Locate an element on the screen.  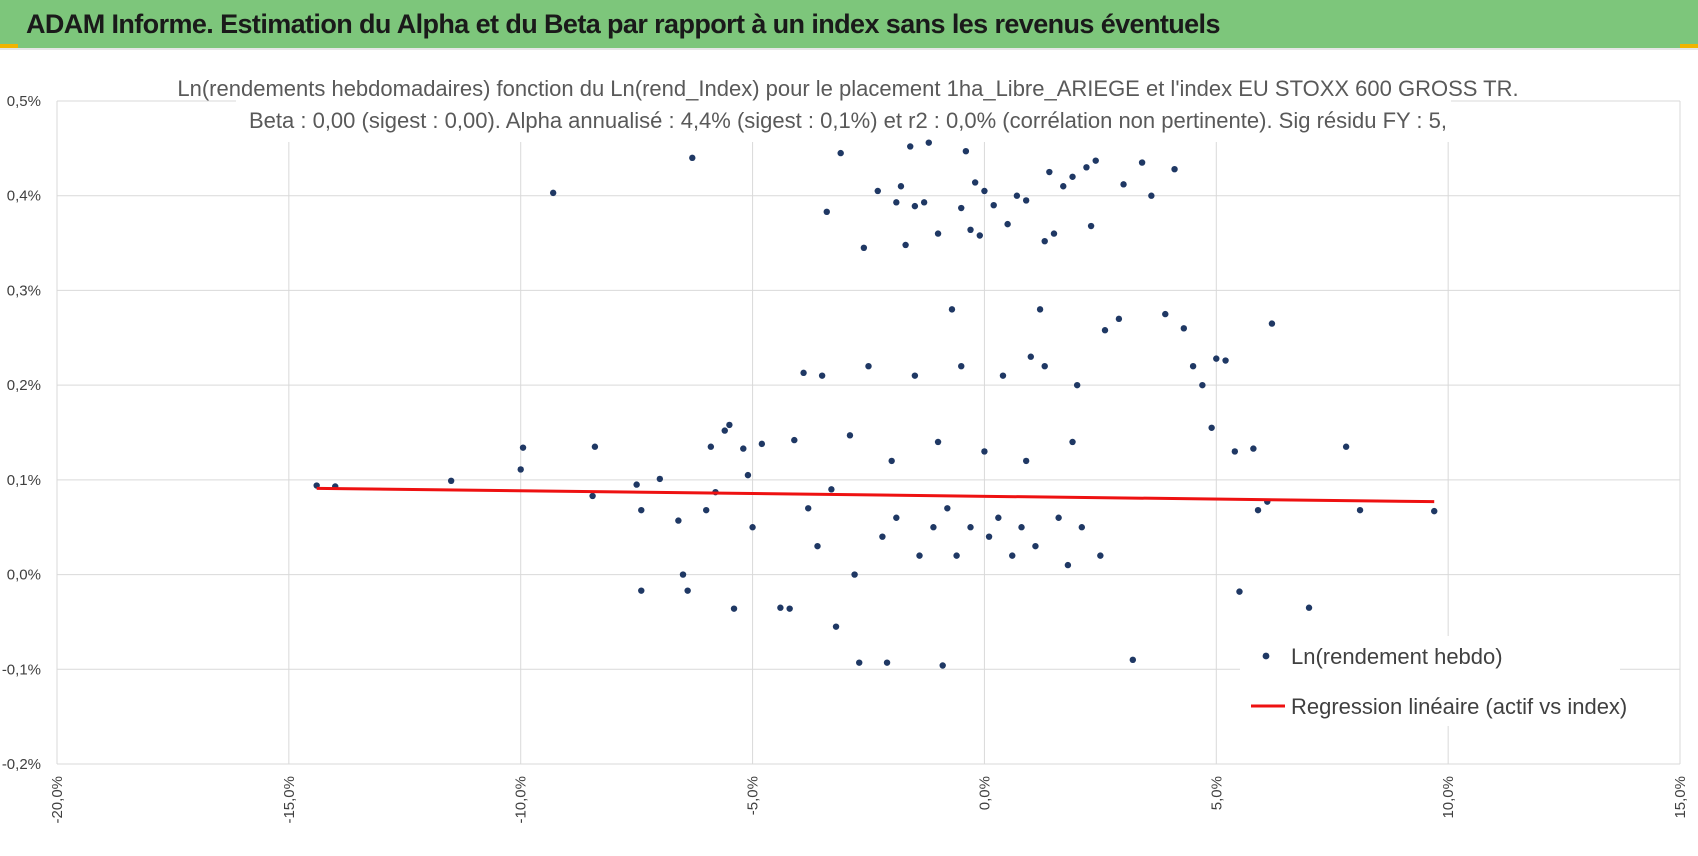
regression-line is located at coordinates (875, 495).